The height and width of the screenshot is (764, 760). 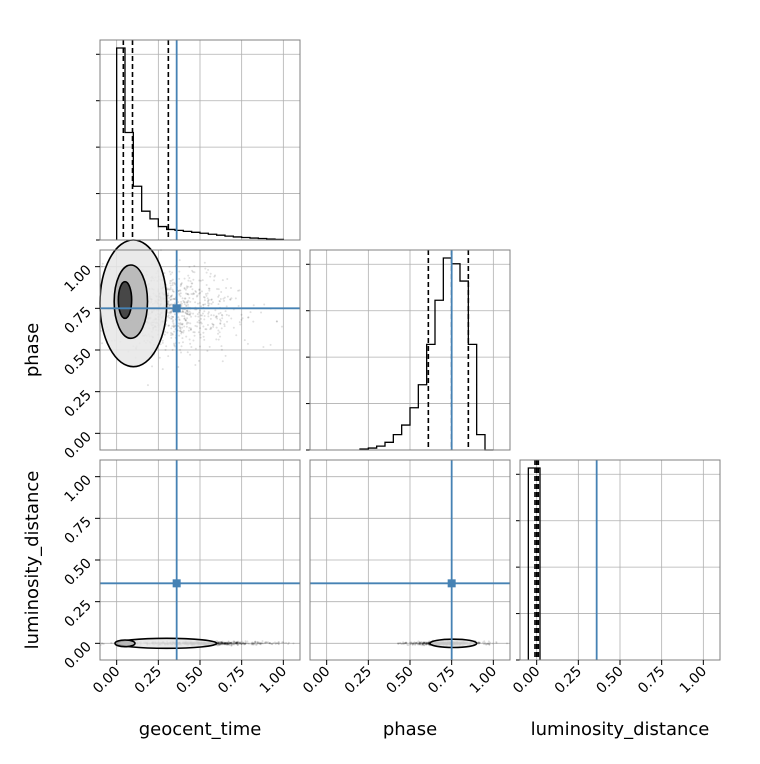 I want to click on y-tick-label: 0.50, so click(x=77, y=362).